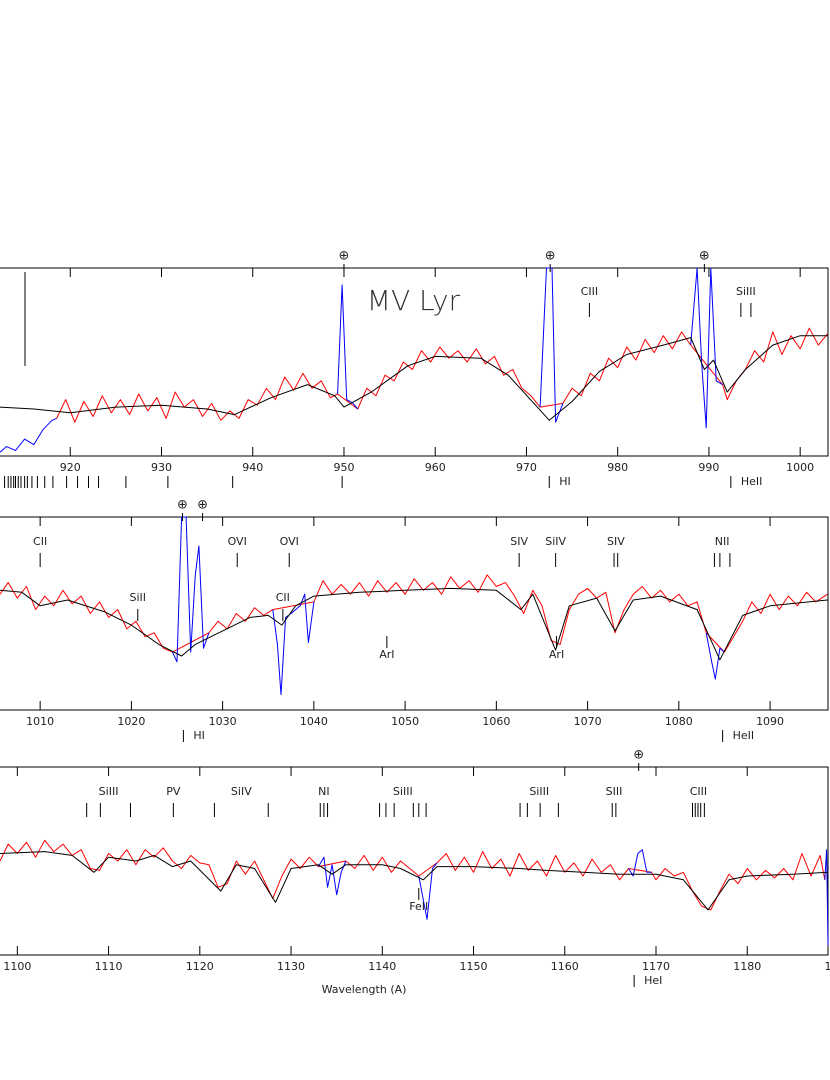 The width and height of the screenshot is (830, 1080). What do you see at coordinates (70, 467) in the screenshot?
I see `x-tick-label: 920` at bounding box center [70, 467].